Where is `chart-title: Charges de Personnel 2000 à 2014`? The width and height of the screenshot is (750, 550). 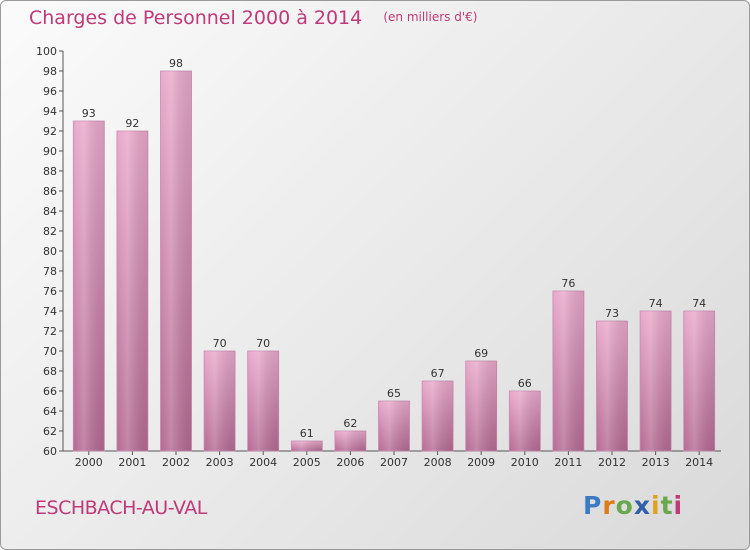 chart-title: Charges de Personnel 2000 à 2014 is located at coordinates (196, 18).